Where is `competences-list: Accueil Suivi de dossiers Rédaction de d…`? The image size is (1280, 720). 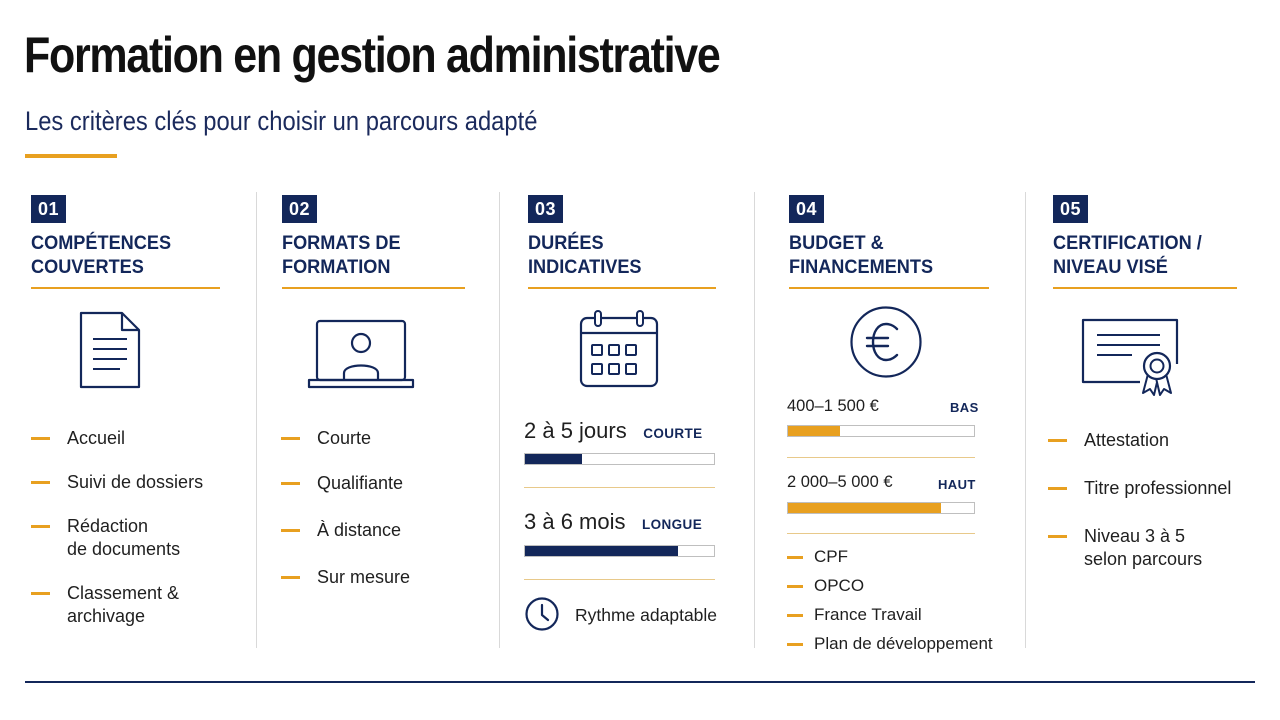 competences-list: Accueil Suivi de dossiers Rédaction de d… is located at coordinates (117, 527).